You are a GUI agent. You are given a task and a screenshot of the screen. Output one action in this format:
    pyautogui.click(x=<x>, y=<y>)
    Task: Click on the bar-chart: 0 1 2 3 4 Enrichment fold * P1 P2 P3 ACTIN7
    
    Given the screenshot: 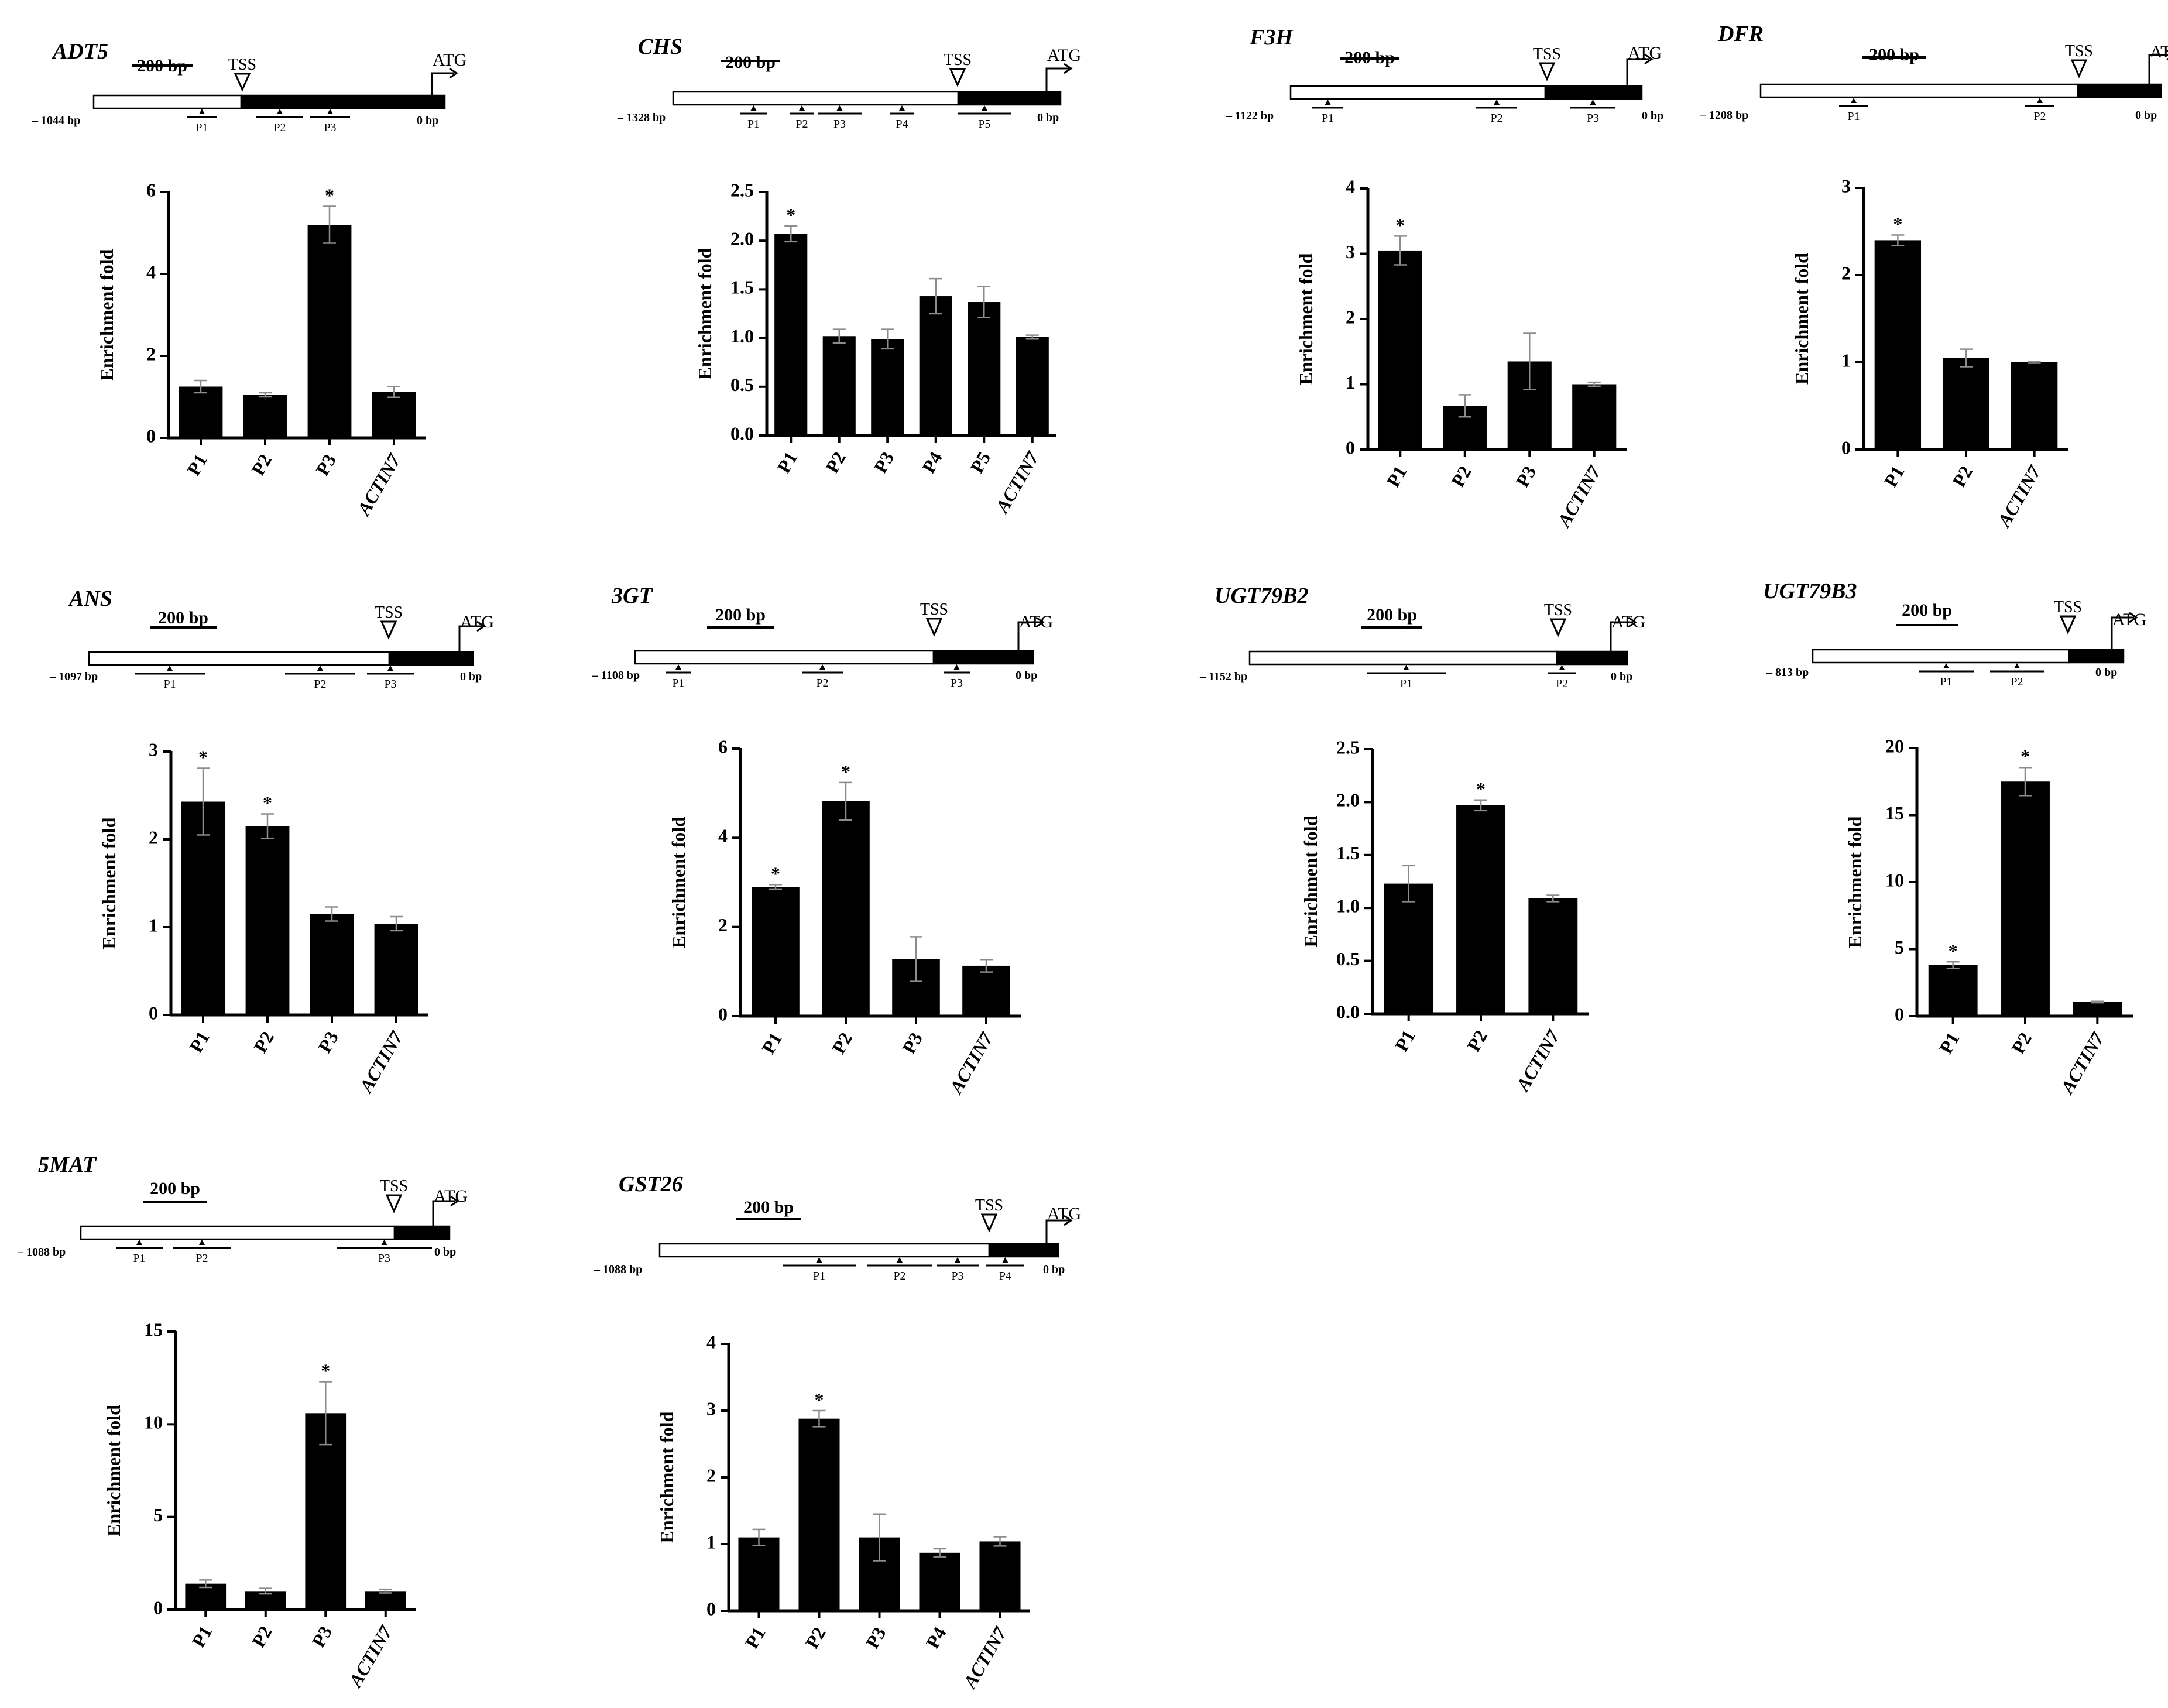 What is the action you would take?
    pyautogui.click(x=1461, y=354)
    